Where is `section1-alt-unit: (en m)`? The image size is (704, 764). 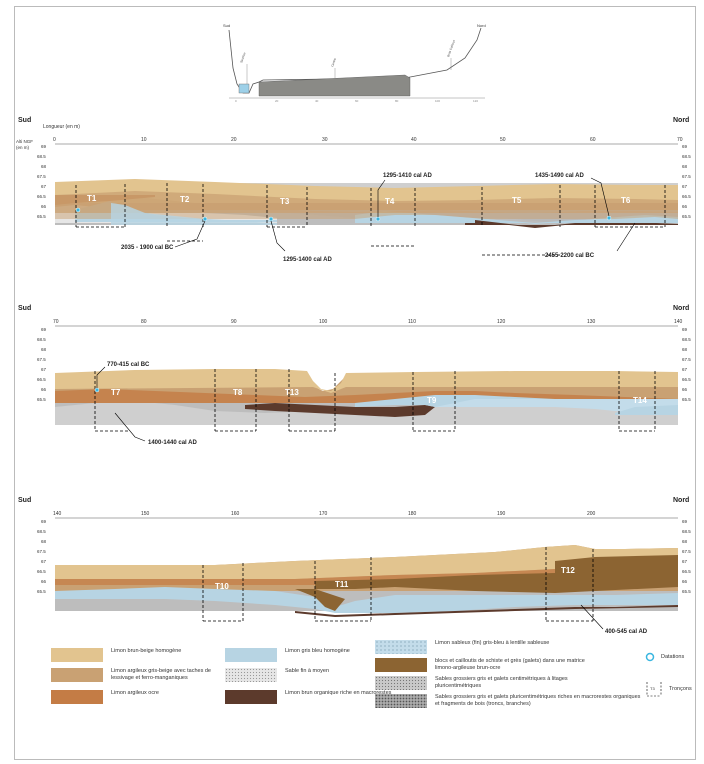
section1-alt-unit: (en m) is located at coordinates (23, 147).